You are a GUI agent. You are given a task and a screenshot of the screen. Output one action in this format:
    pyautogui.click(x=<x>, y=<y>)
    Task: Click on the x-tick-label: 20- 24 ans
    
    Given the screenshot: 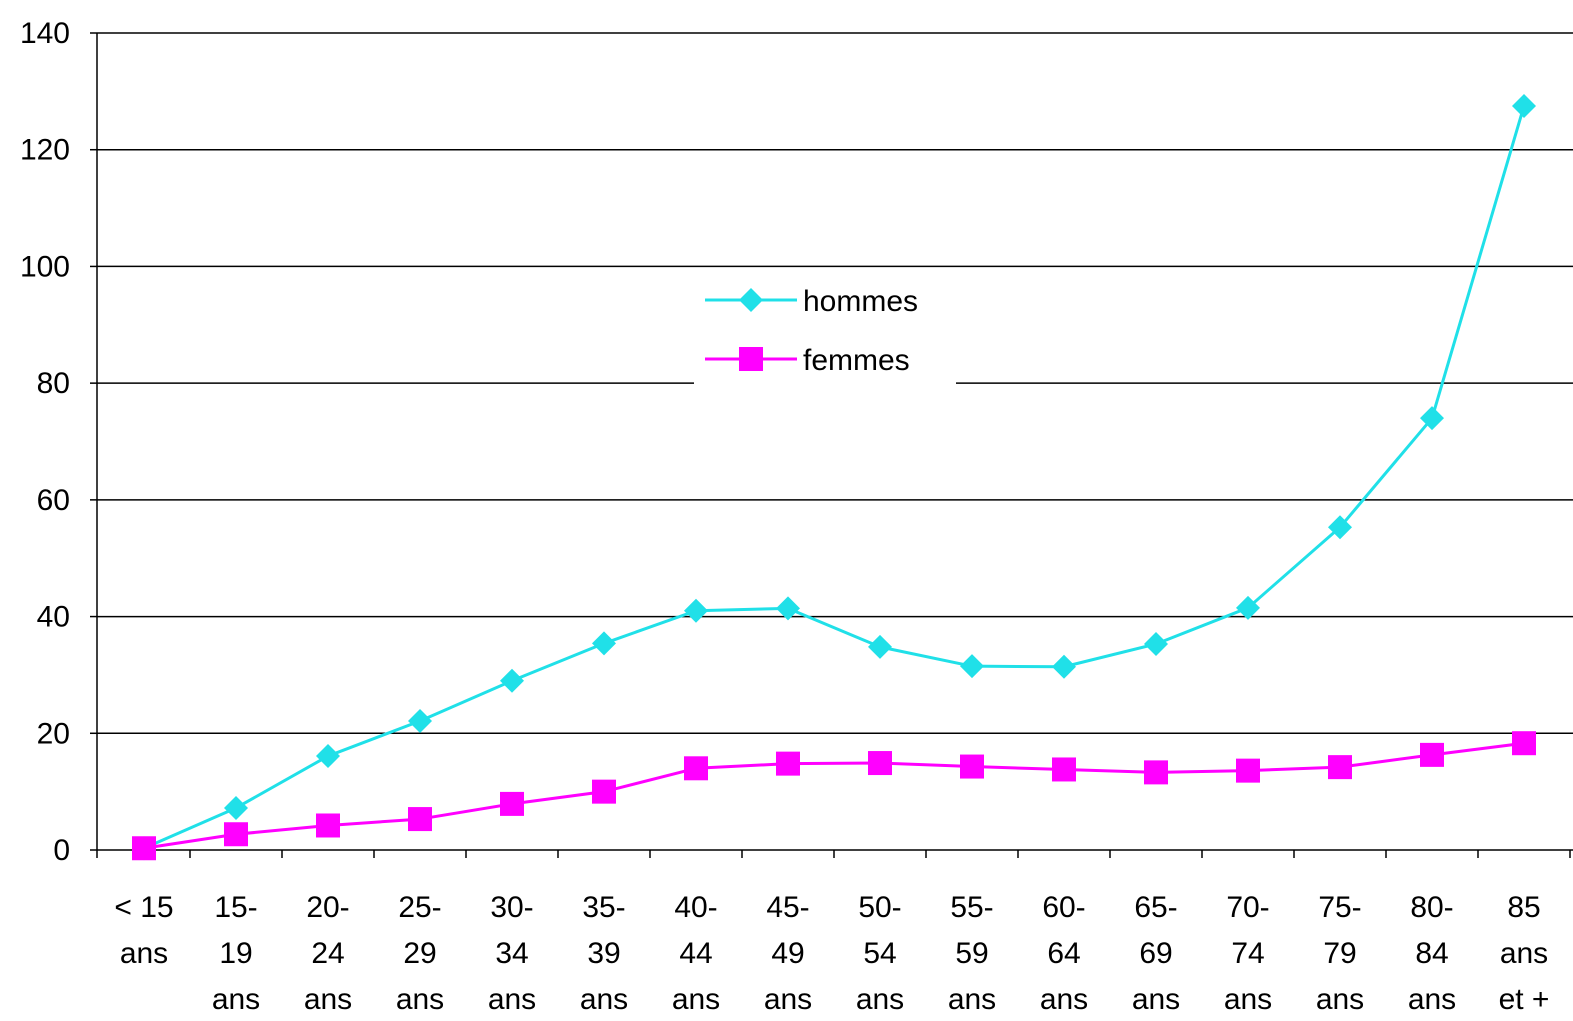 What is the action you would take?
    pyautogui.click(x=328, y=953)
    